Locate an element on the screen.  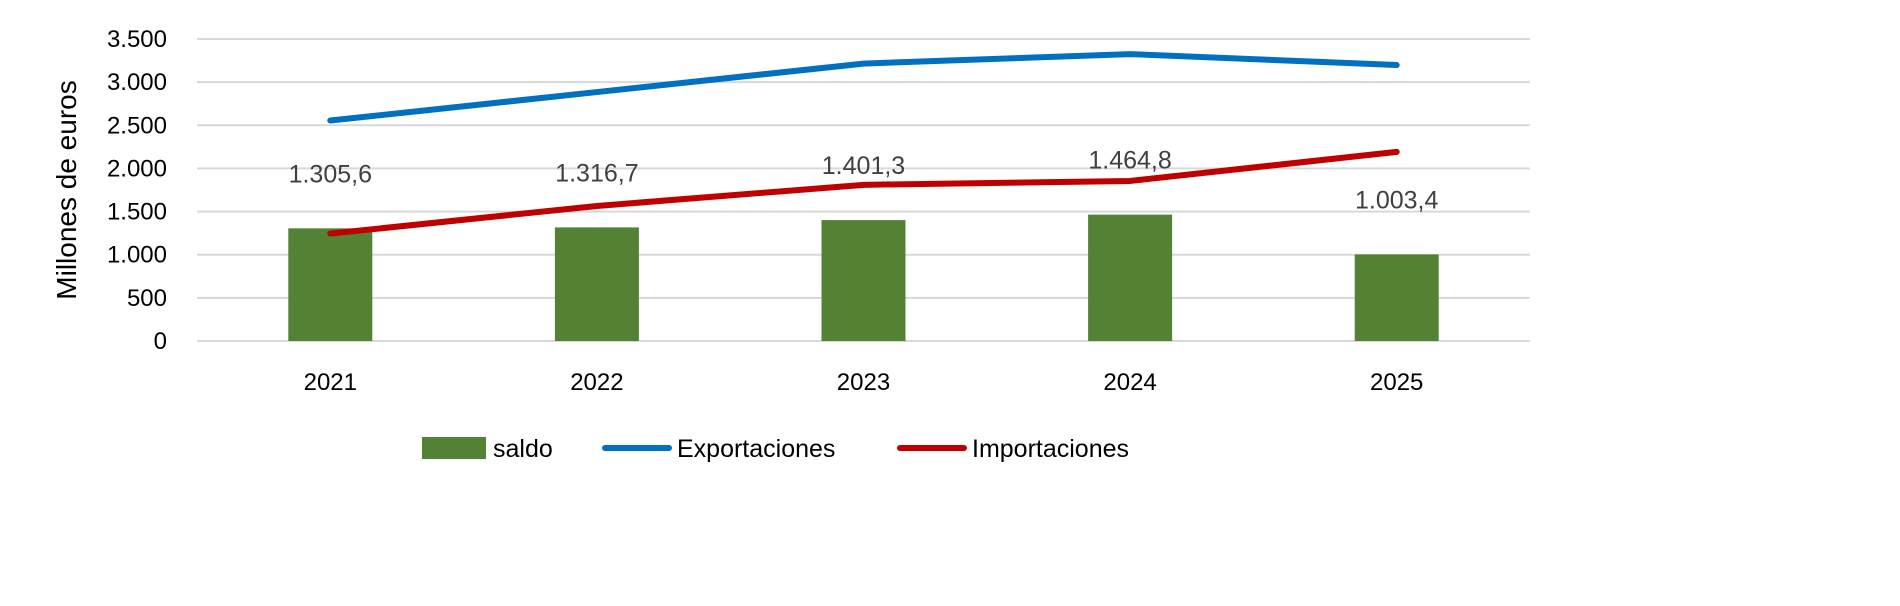
data-label: 1.003,4 is located at coordinates (1397, 200).